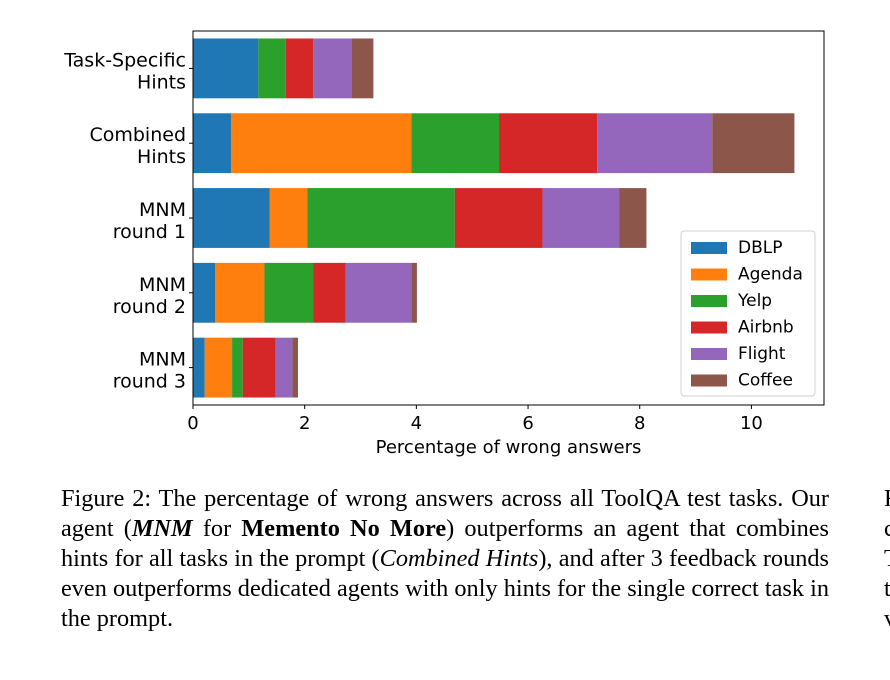  Describe the element at coordinates (751, 423) in the screenshot. I see `x-tick-label-10: 10` at that location.